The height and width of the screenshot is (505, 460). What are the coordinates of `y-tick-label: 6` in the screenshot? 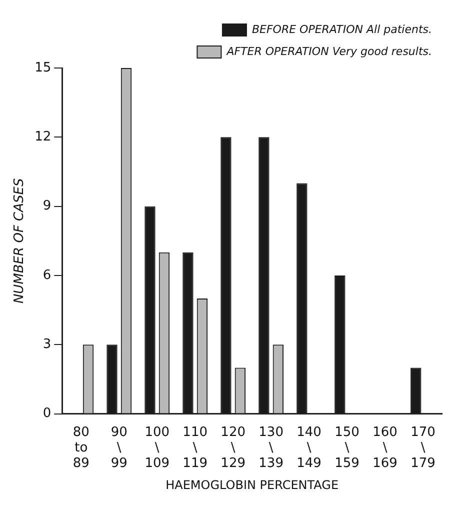 It's located at (47, 275).